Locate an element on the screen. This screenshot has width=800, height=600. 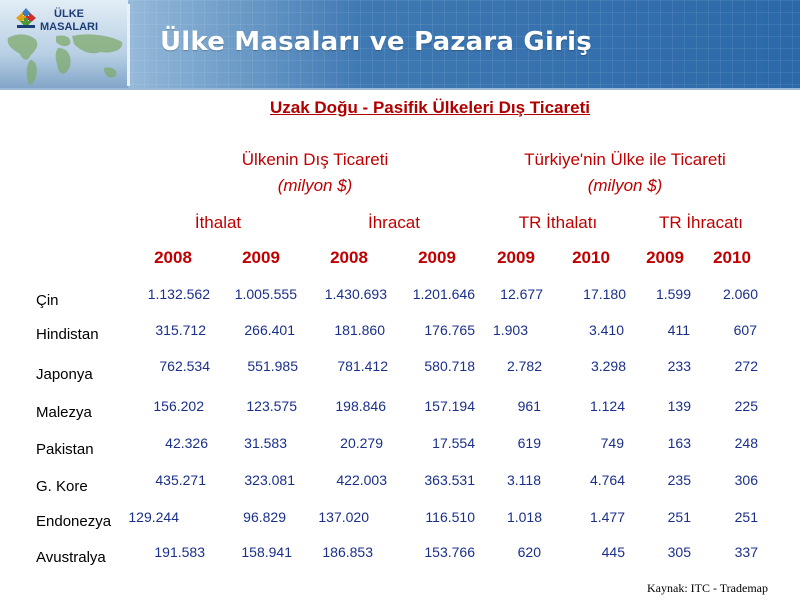
table-cell: 191.583 is located at coordinates (179, 552).